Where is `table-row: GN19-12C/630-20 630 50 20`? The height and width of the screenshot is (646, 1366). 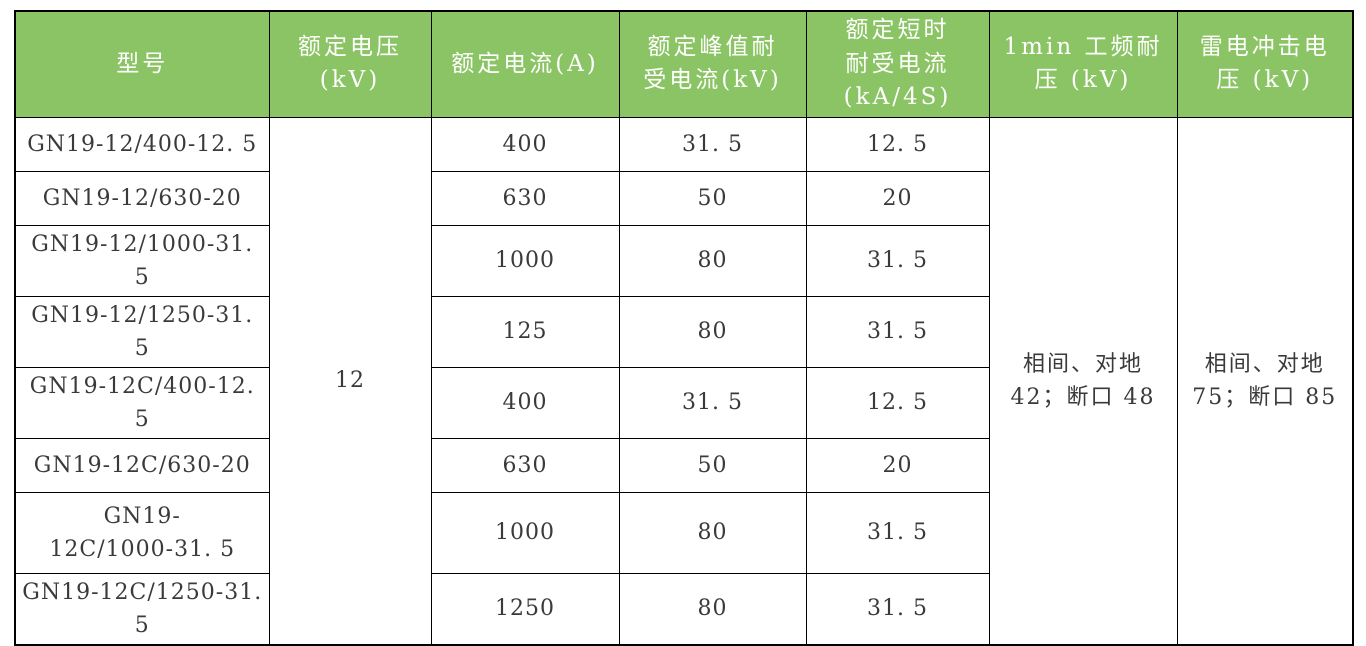 table-row: GN19-12C/630-20 630 50 20 is located at coordinates (683, 465).